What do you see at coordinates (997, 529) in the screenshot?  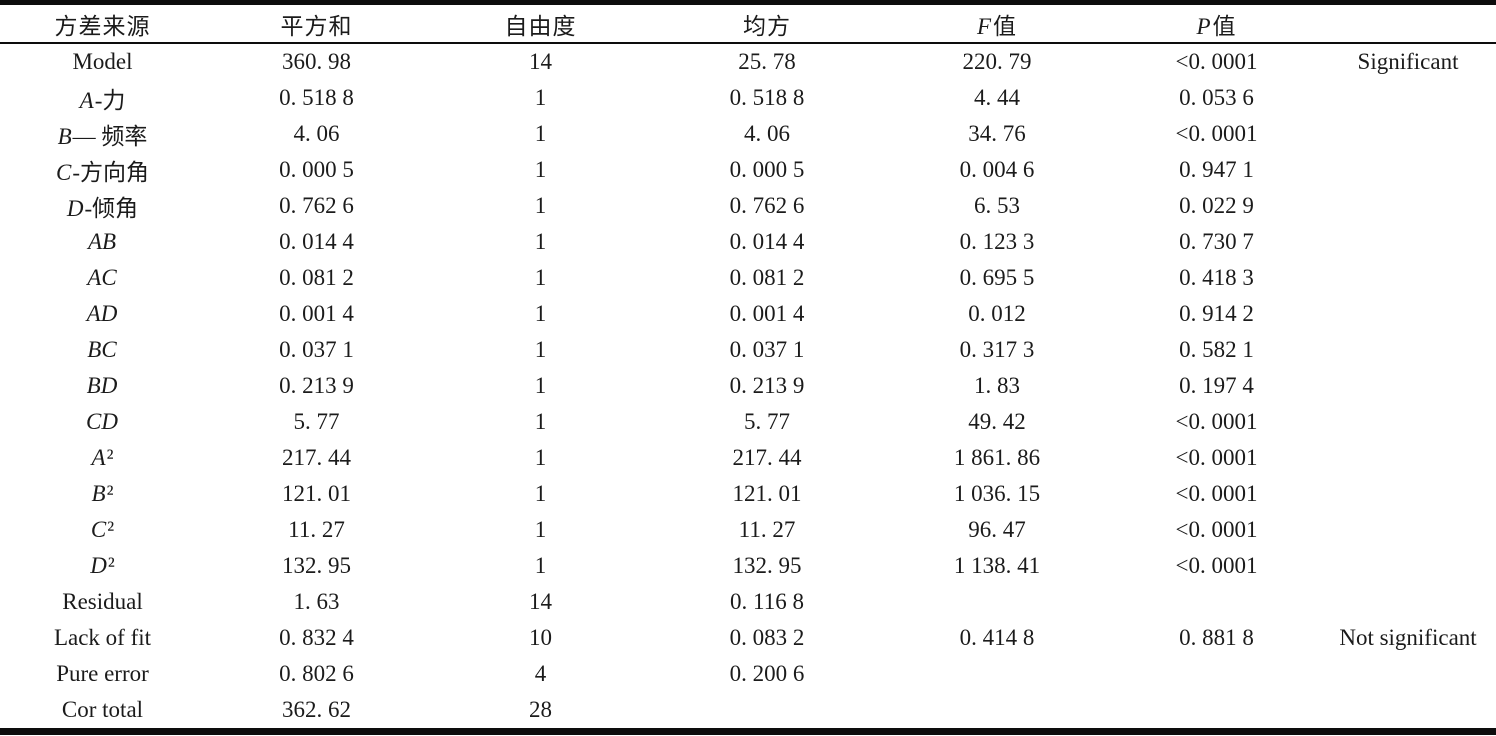 I see `value-cell: 96. 47` at bounding box center [997, 529].